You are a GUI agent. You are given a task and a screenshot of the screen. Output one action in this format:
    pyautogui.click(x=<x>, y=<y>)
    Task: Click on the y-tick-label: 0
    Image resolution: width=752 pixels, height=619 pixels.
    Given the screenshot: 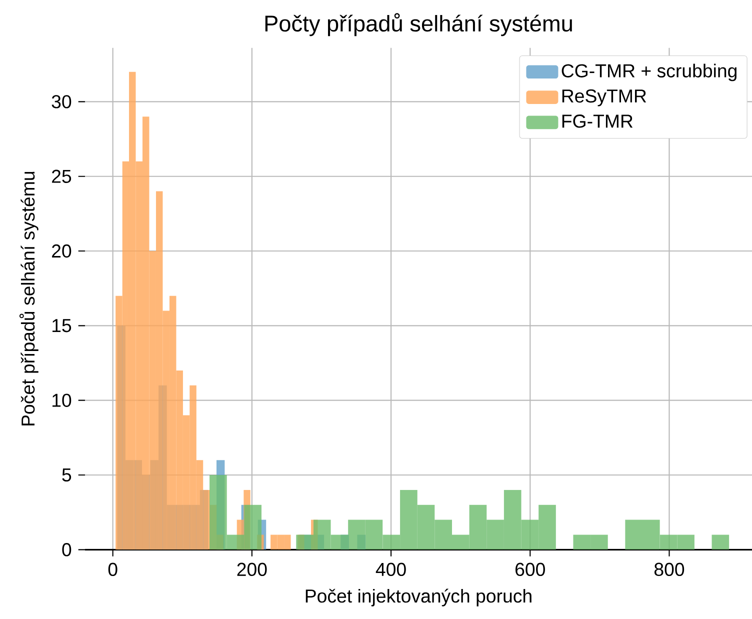 What is the action you would take?
    pyautogui.click(x=67, y=549)
    